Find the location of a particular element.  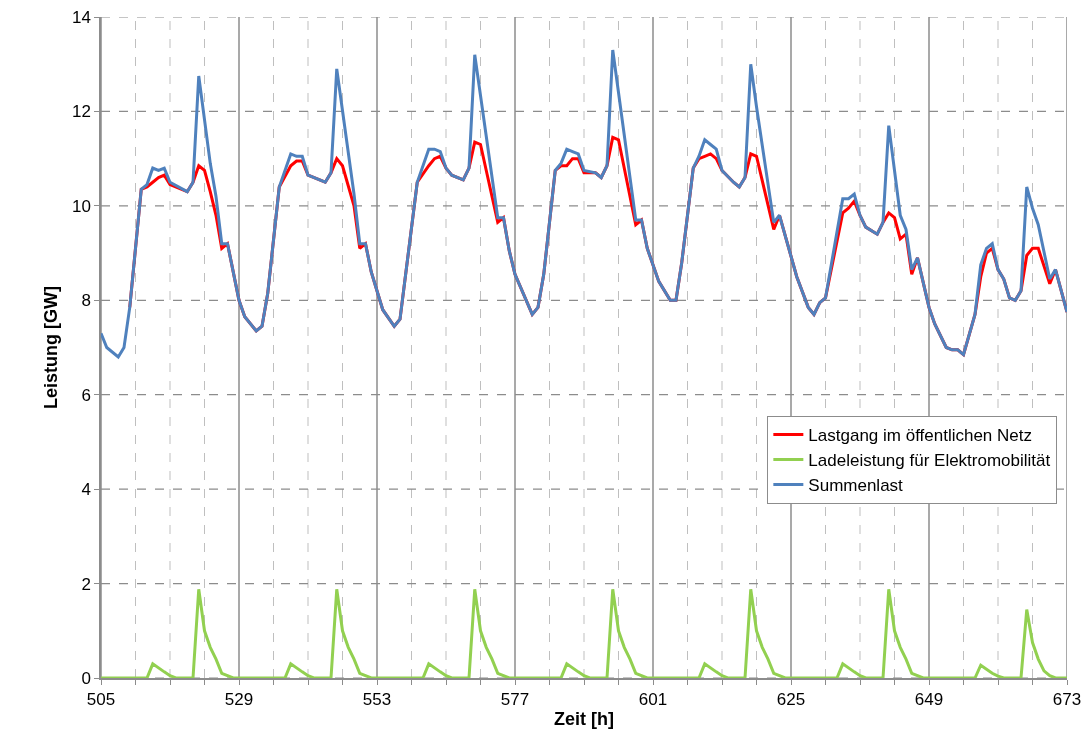

x-tick-label: 601 is located at coordinates (653, 700).